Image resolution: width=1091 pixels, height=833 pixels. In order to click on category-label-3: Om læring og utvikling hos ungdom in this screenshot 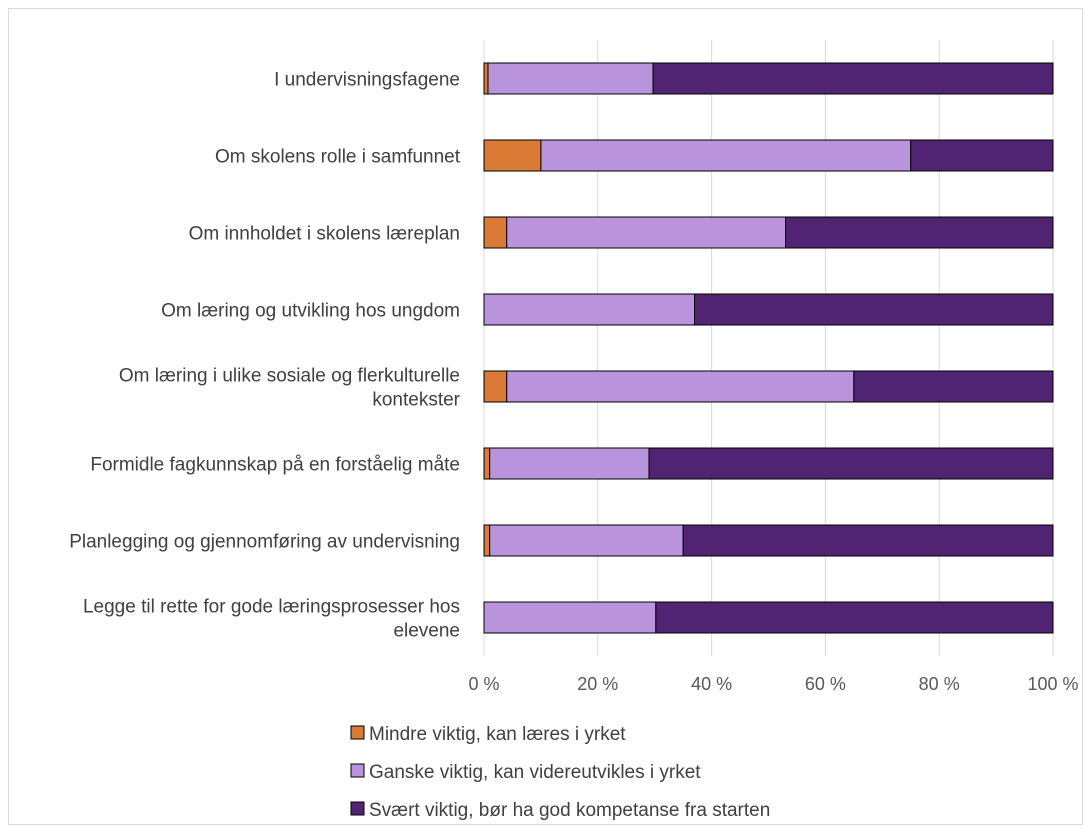, I will do `click(310, 311)`.